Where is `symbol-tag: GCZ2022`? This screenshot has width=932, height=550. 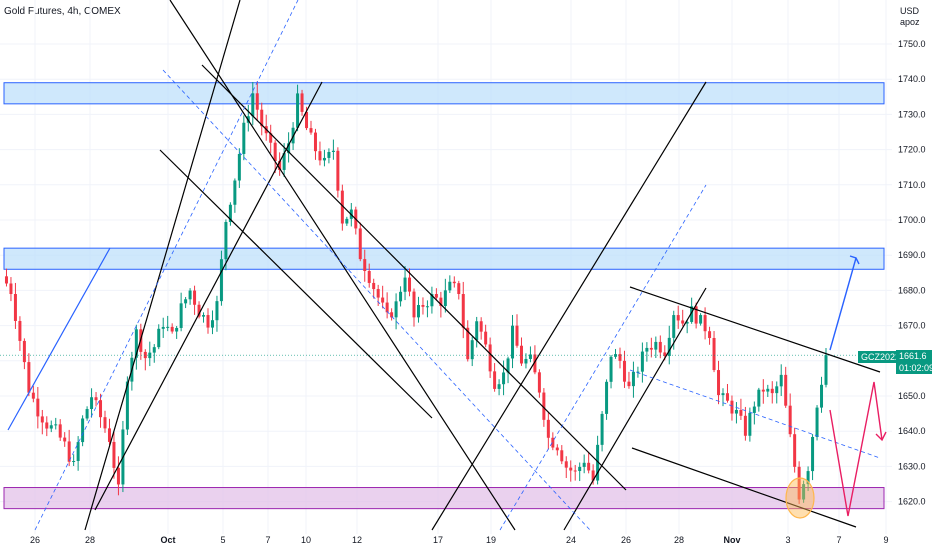 symbol-tag: GCZ2022 is located at coordinates (881, 357).